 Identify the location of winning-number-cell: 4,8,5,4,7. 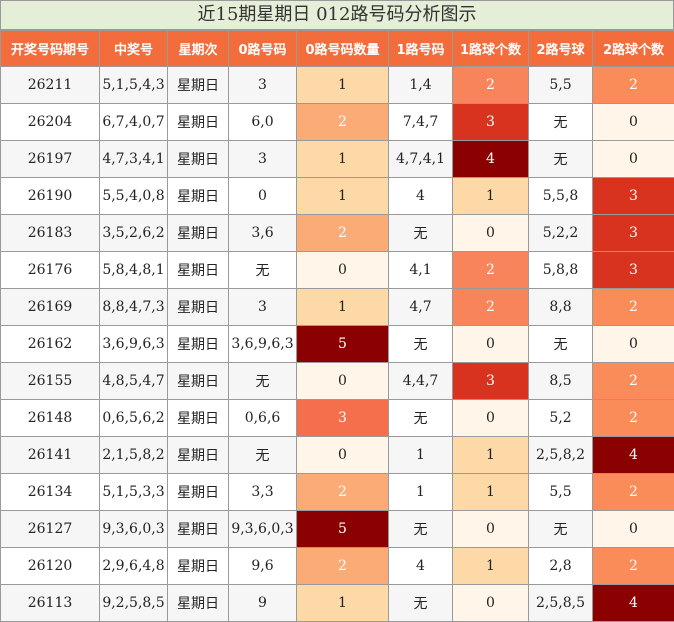
(134, 381).